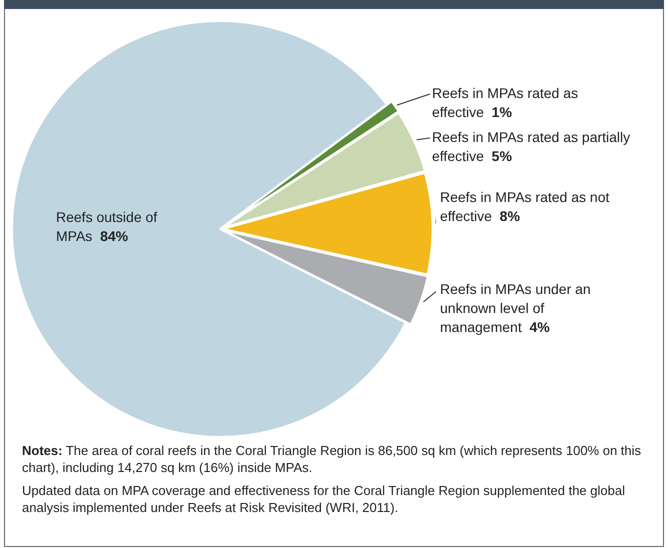  Describe the element at coordinates (324, 499) in the screenshot. I see `text: Updated data on MPA coverage and effectiveness for the Coral Triangle Region supplemented the global analysis implemented under Reefs at Risk Revisited (WRI, 2011).` at that location.